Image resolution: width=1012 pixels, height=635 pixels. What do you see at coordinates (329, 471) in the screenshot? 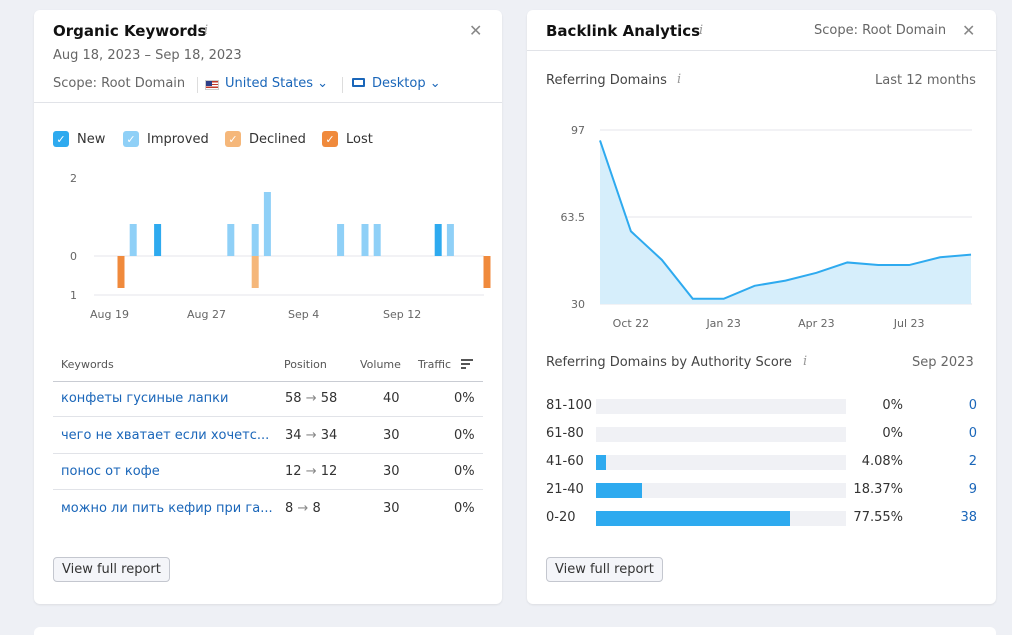
I see `position-to: 12` at bounding box center [329, 471].